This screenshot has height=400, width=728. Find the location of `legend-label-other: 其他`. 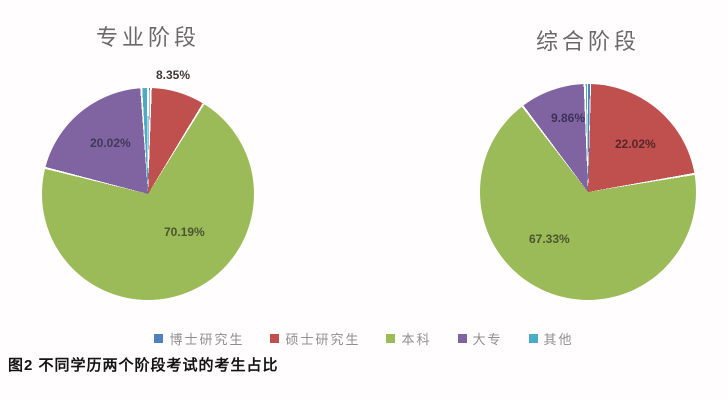

legend-label-other: 其他 is located at coordinates (558, 339).